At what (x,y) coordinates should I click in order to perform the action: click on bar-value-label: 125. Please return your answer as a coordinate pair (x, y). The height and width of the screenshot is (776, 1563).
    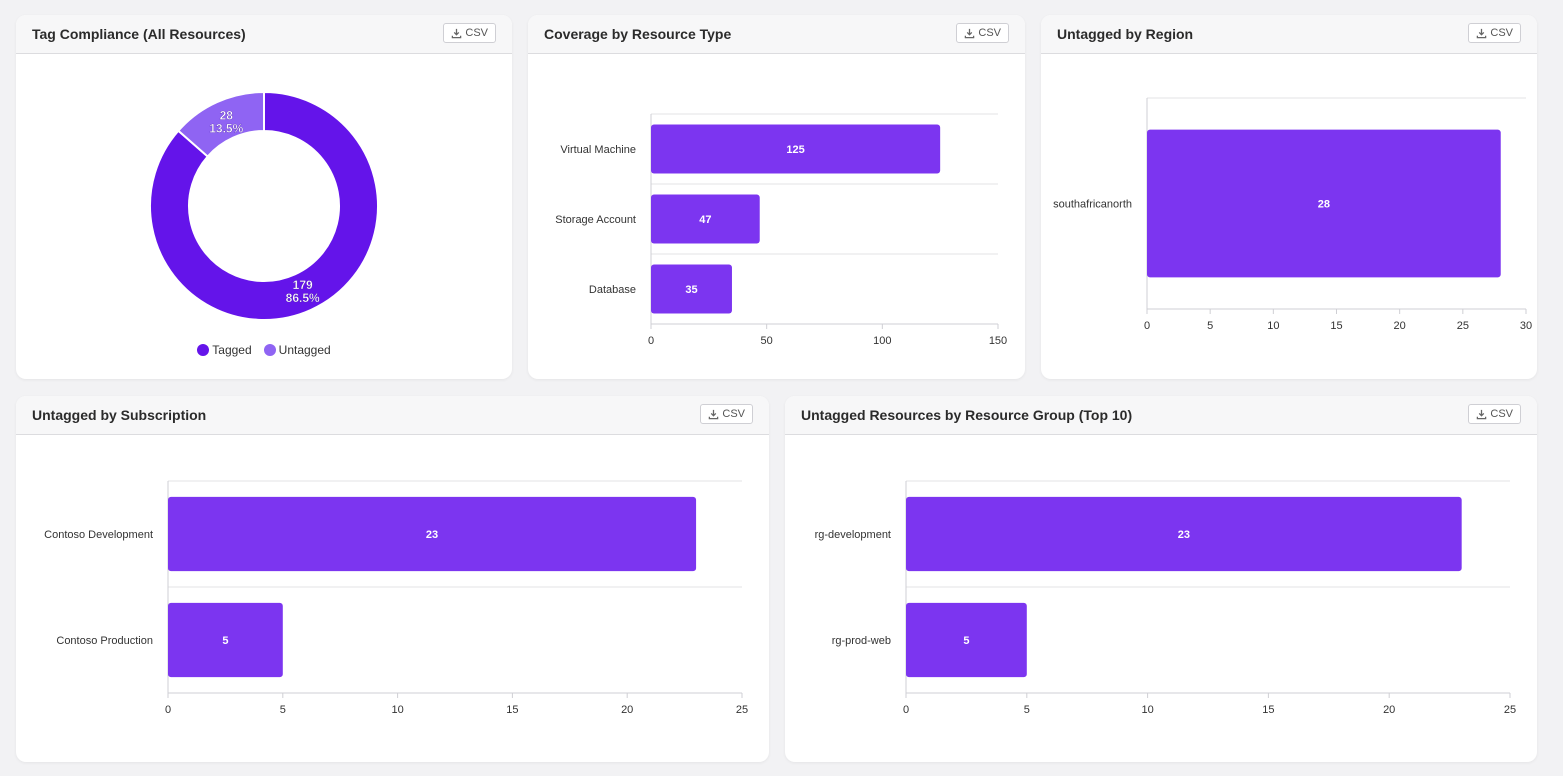
    Looking at the image, I should click on (795, 150).